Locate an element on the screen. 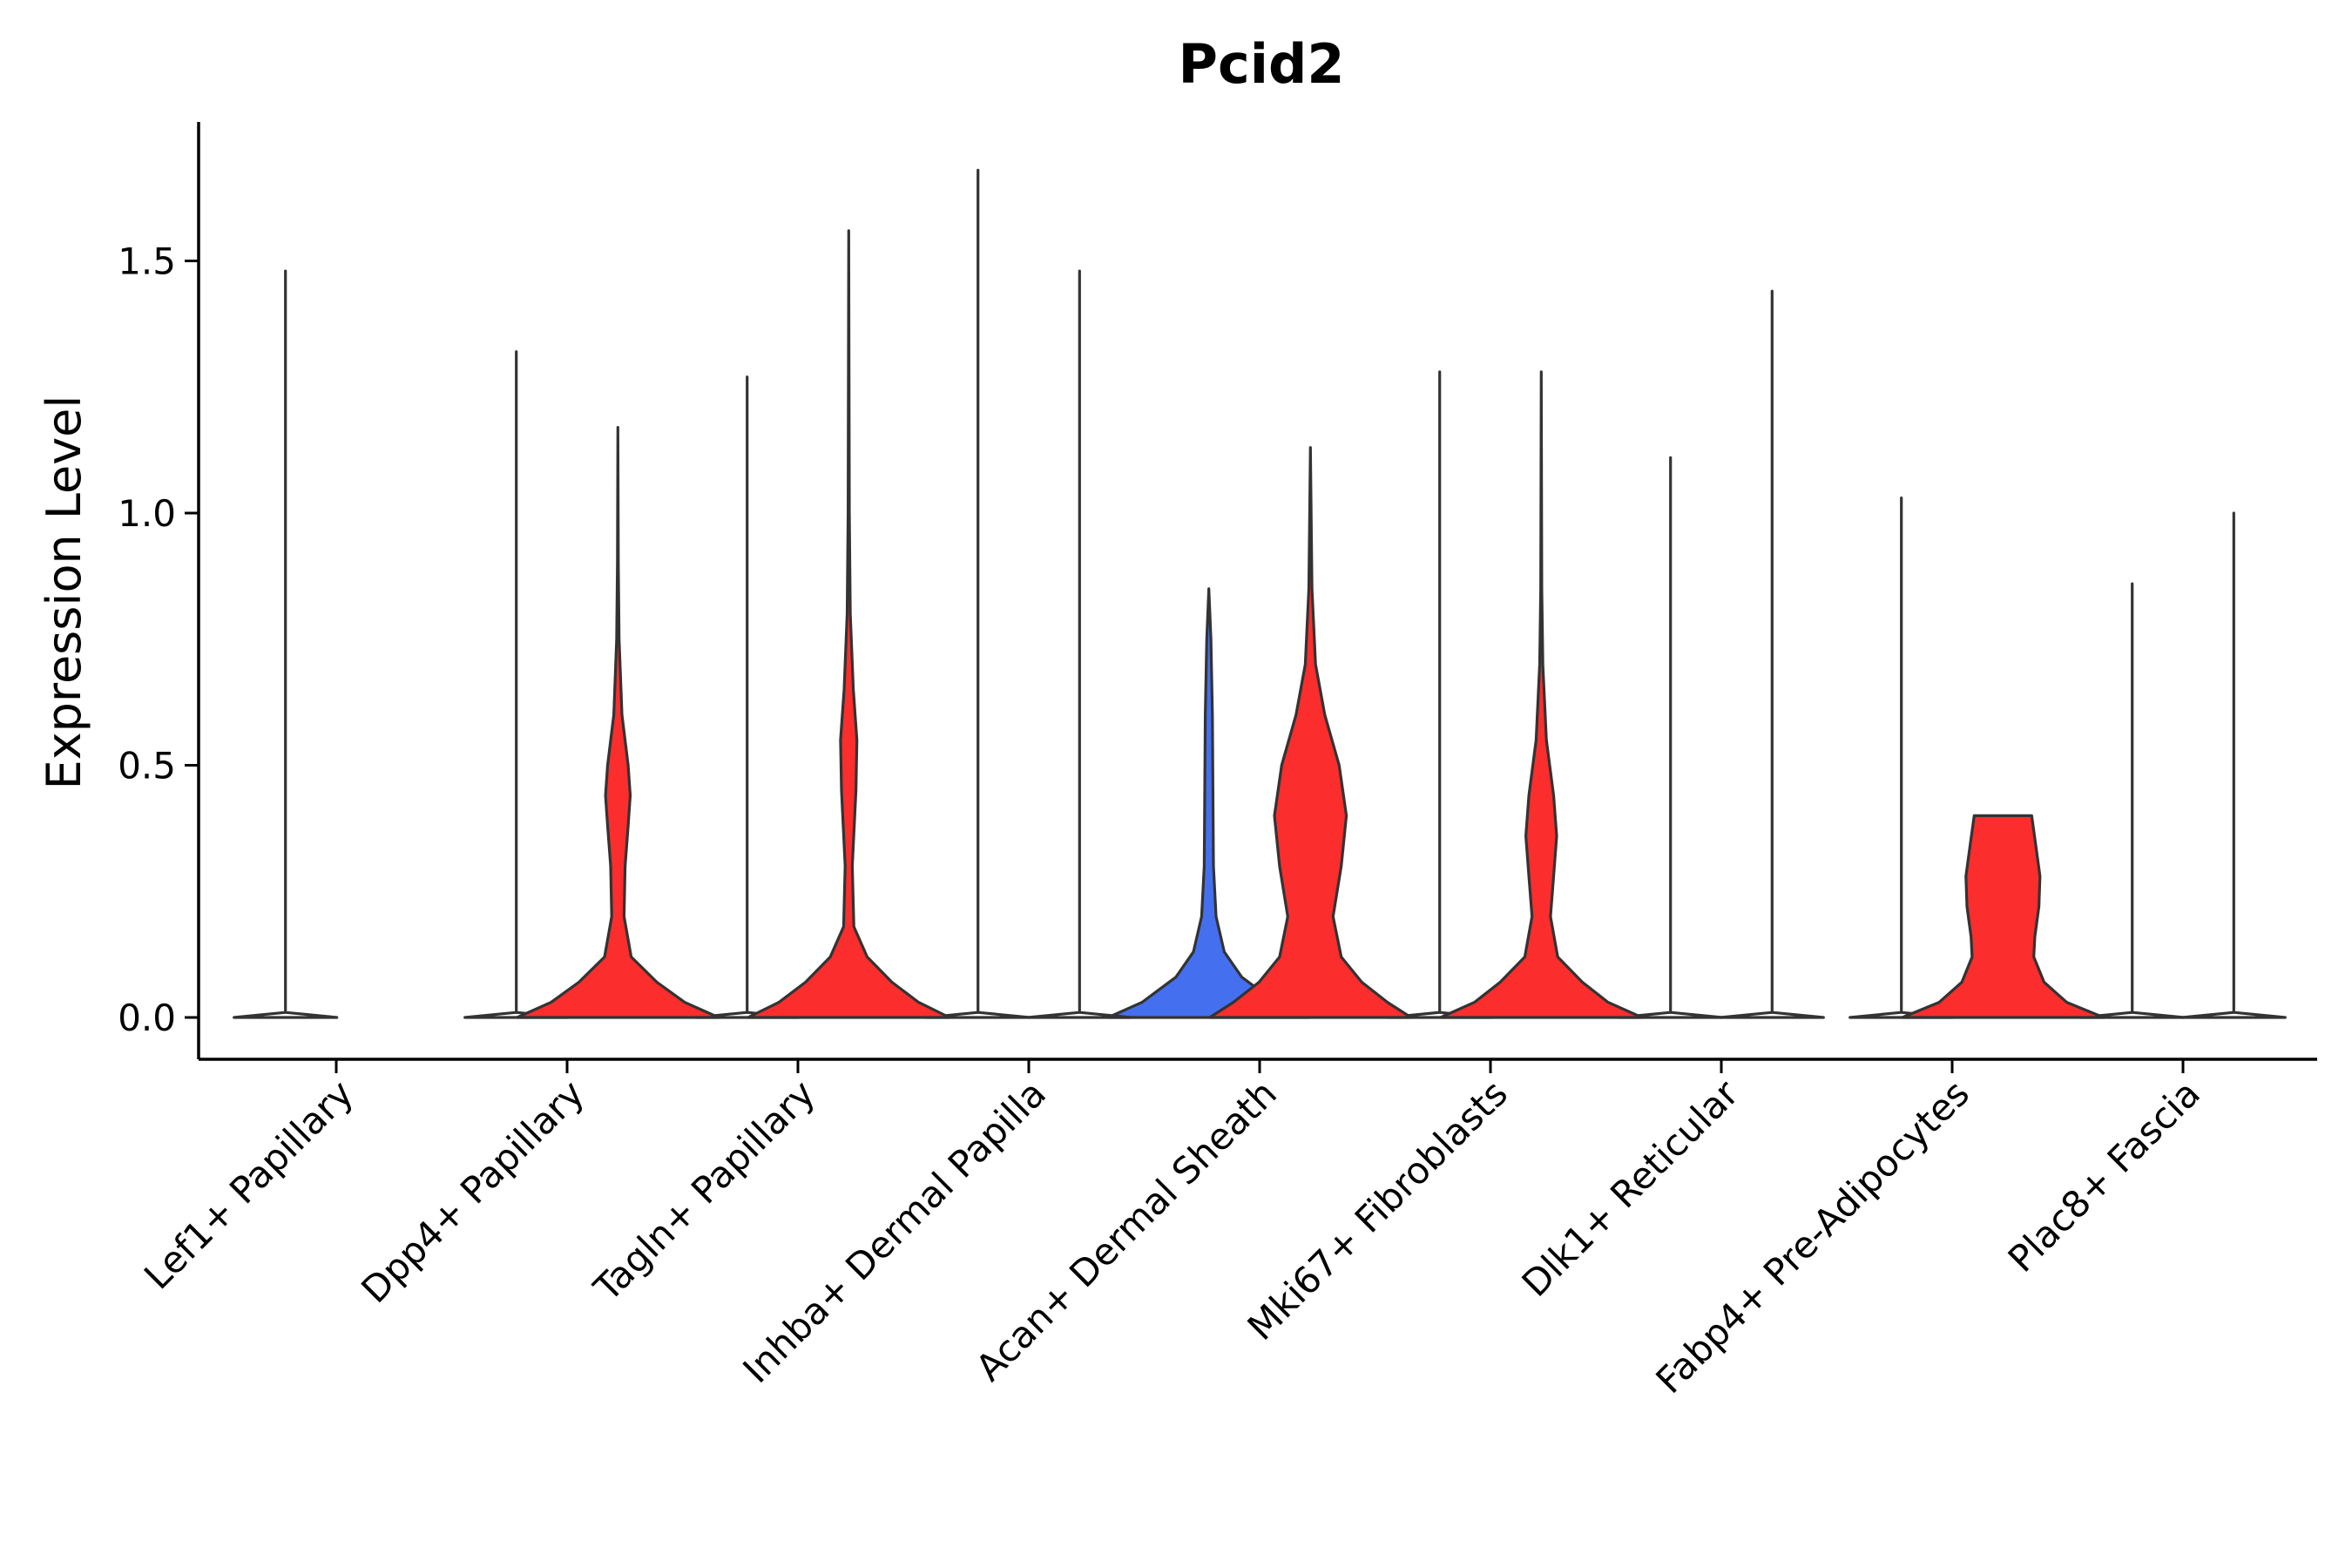  y-axis-title: Expression Level is located at coordinates (64, 592).